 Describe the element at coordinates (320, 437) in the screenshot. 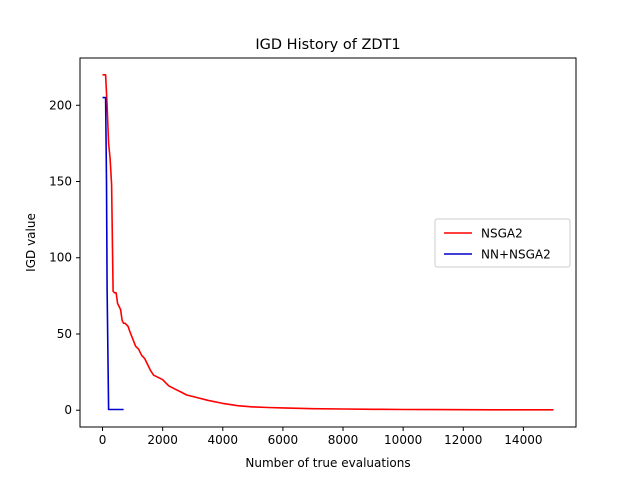

I see `x-axis: 0 2000 4000 6000 8000 10000 12000 14000` at that location.